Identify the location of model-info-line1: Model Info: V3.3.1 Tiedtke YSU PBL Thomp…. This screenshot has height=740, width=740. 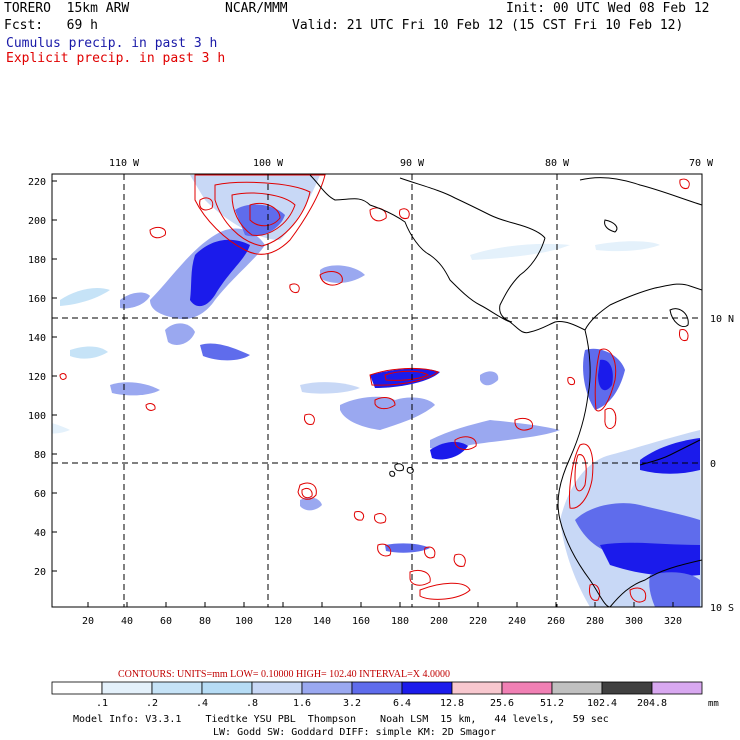
(341, 719).